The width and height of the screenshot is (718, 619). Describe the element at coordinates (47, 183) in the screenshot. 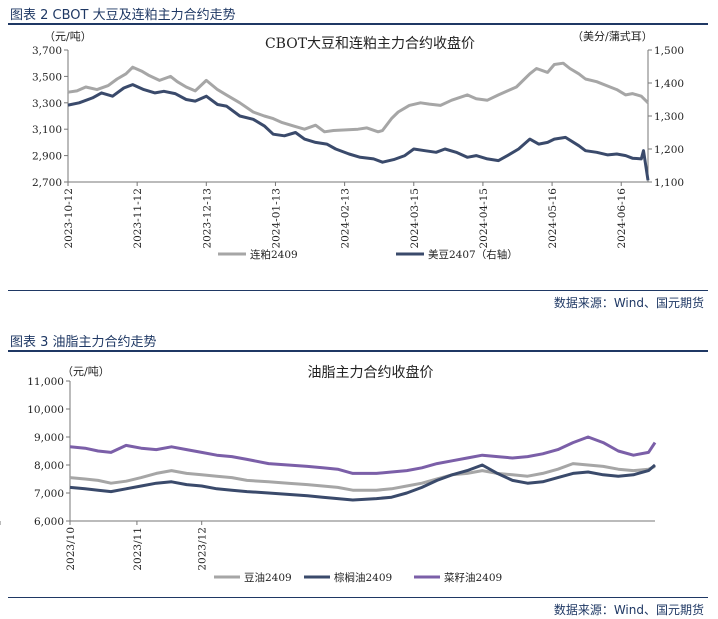

I see `y-tick-label-left: 2,700` at that location.